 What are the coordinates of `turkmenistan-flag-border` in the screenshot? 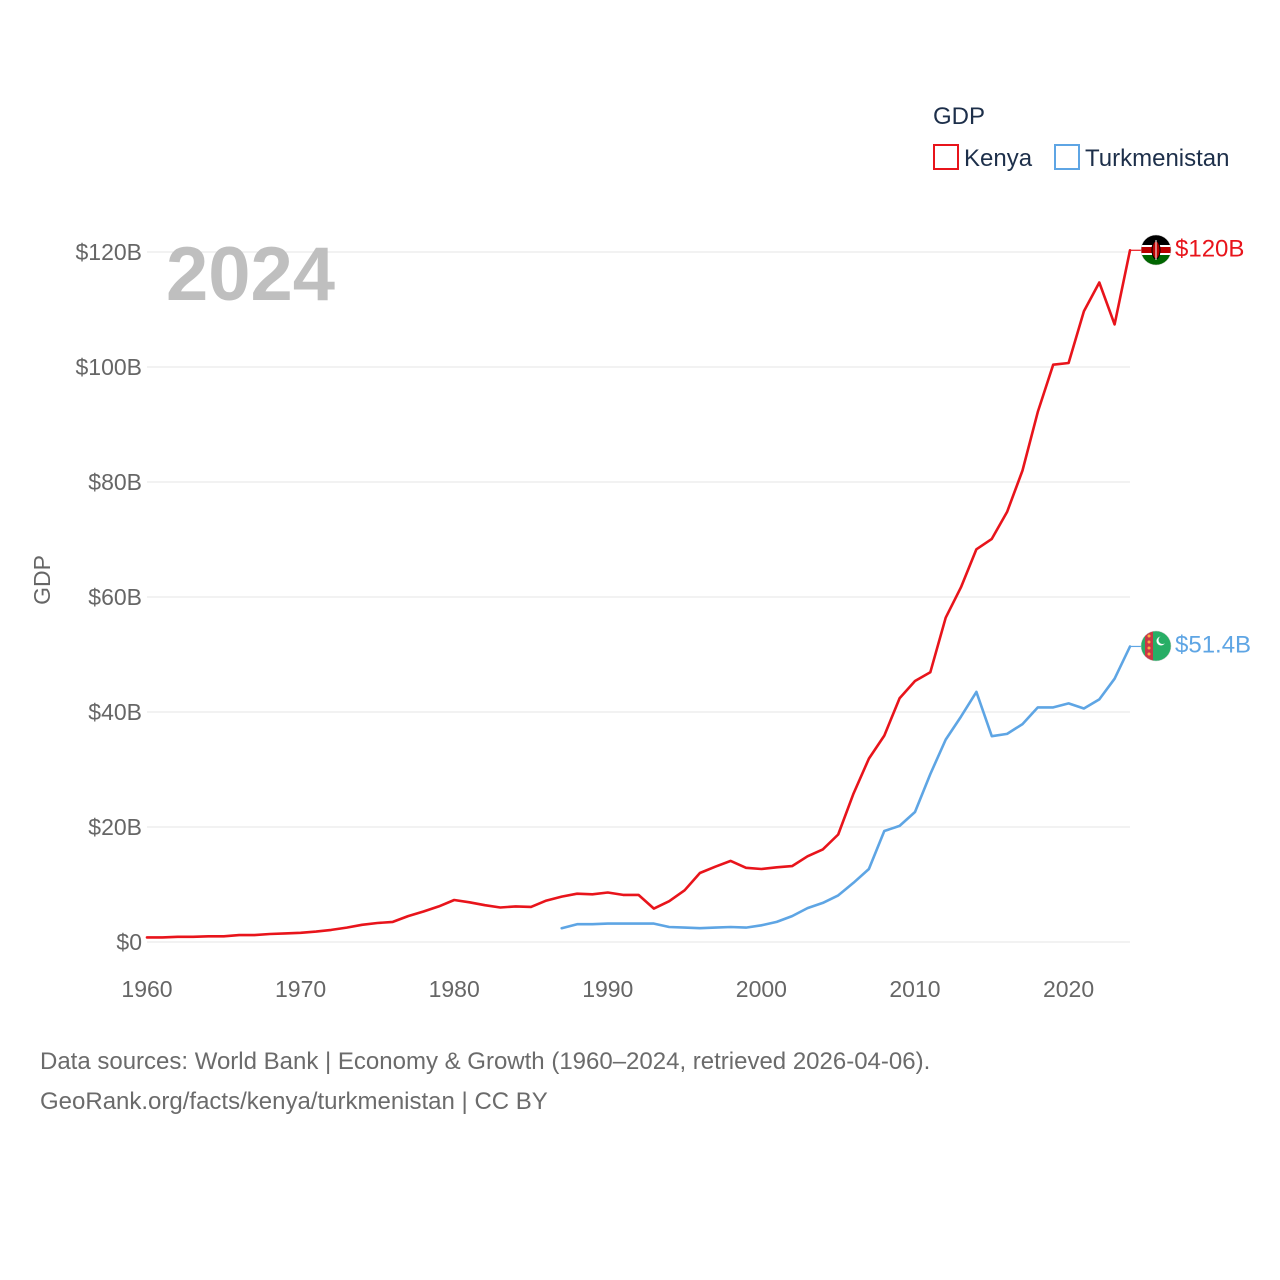 It's located at (1156, 646).